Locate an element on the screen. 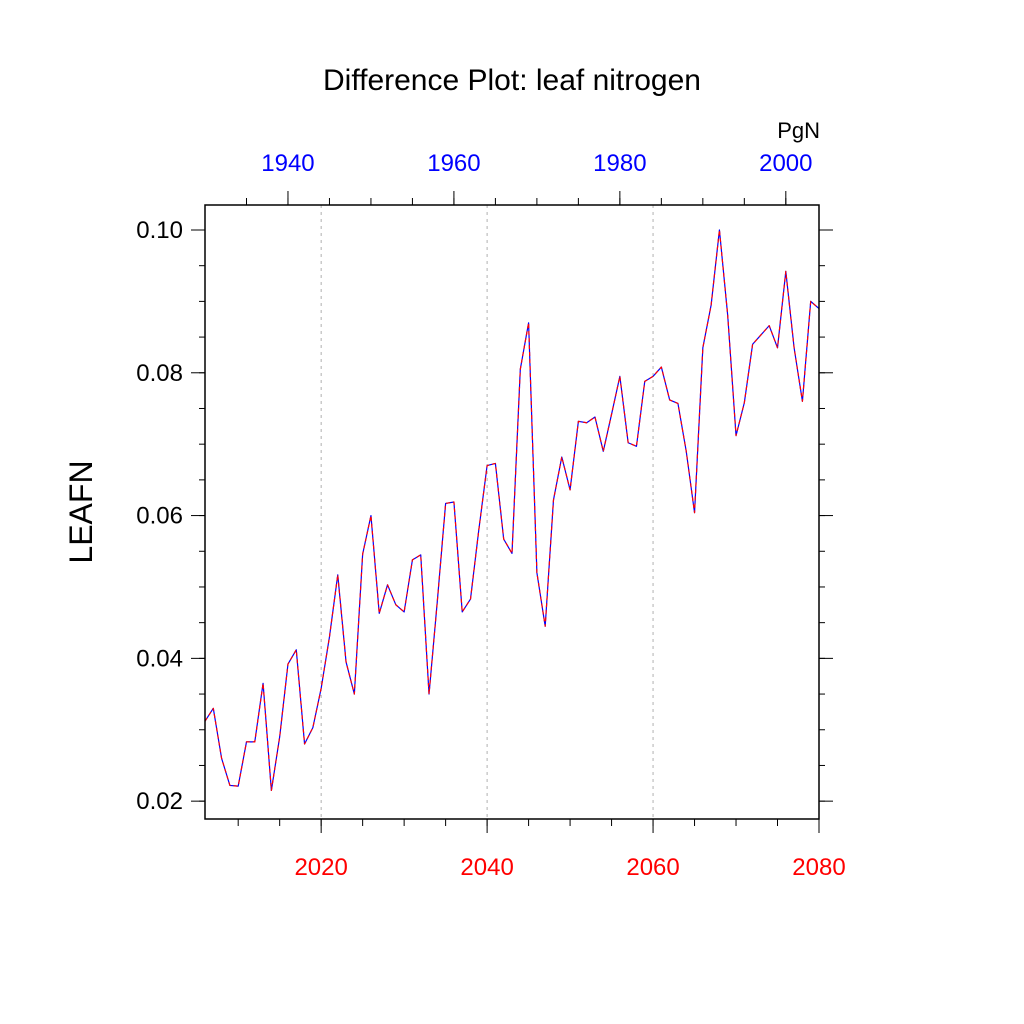  x-top-tick-label: 2000 is located at coordinates (785, 163).